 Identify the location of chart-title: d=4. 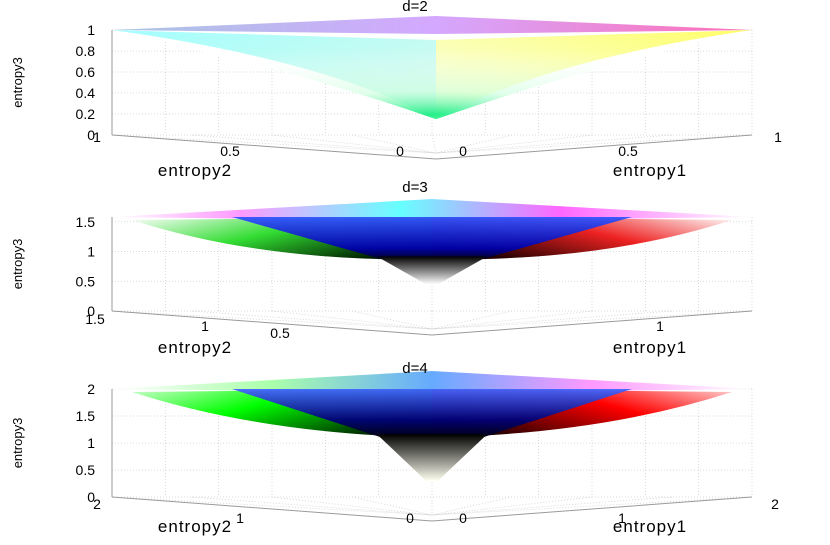
(414, 368).